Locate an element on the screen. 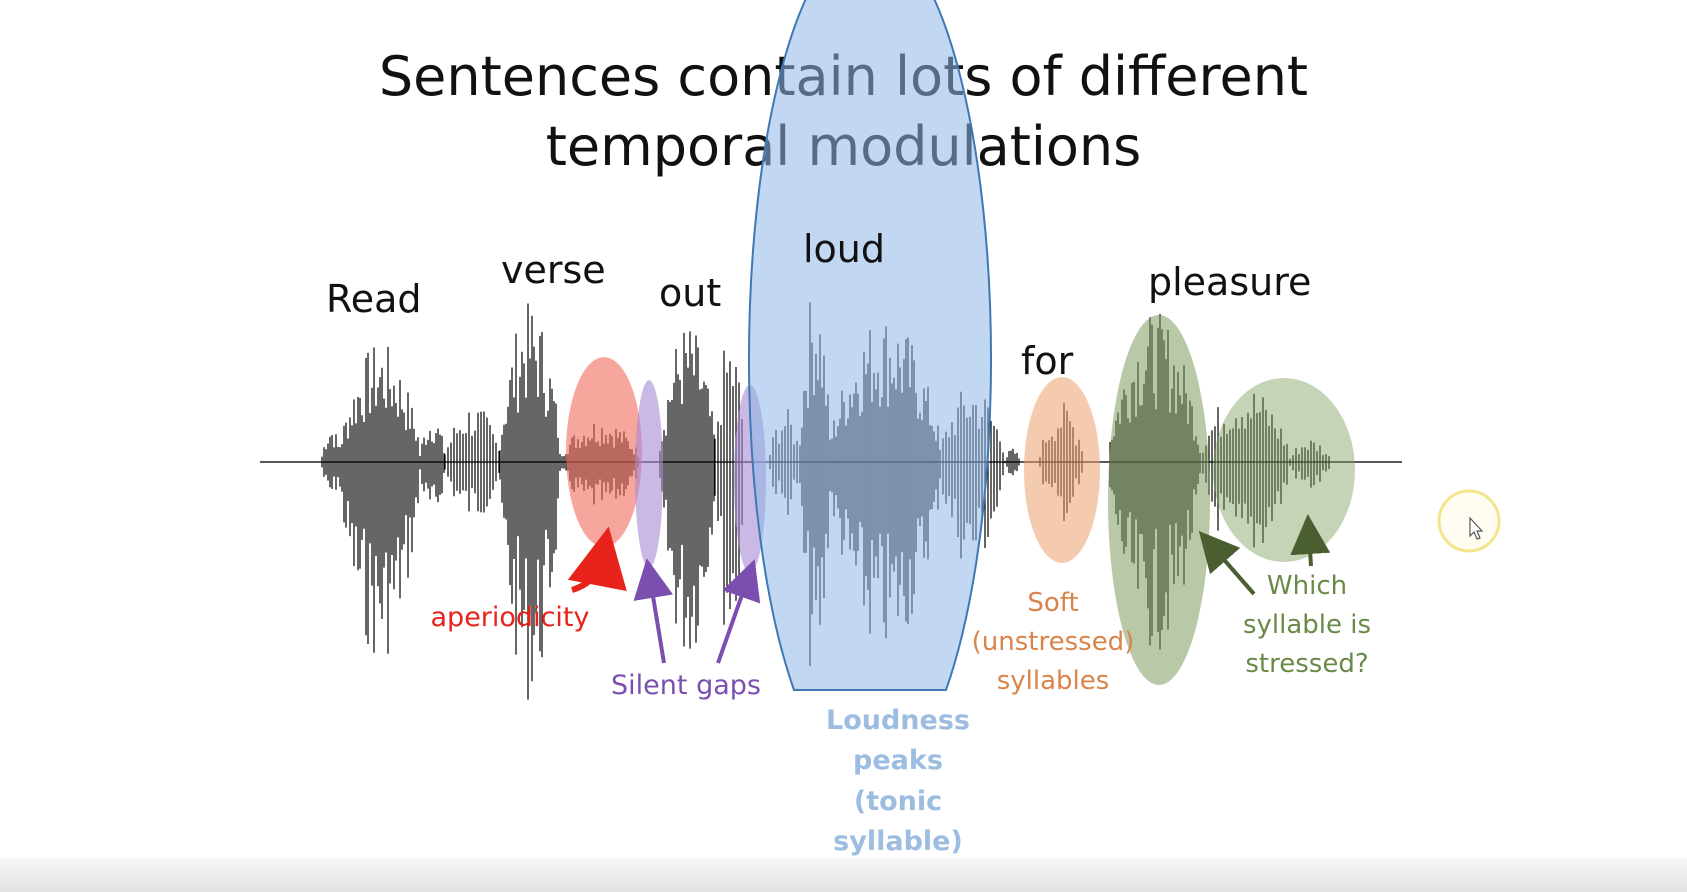 The width and height of the screenshot is (1687, 892). loudness-label-line-3: (tonic is located at coordinates (898, 801).